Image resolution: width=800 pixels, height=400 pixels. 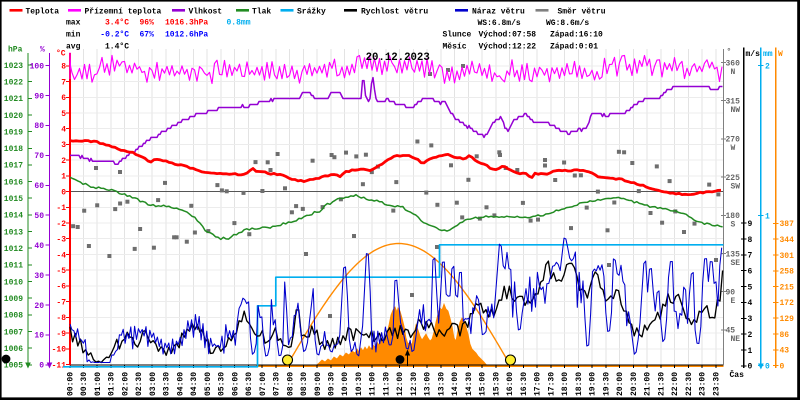 What do you see at coordinates (455, 384) in the screenshot?
I see `svg-text: 14:00` at bounding box center [455, 384].